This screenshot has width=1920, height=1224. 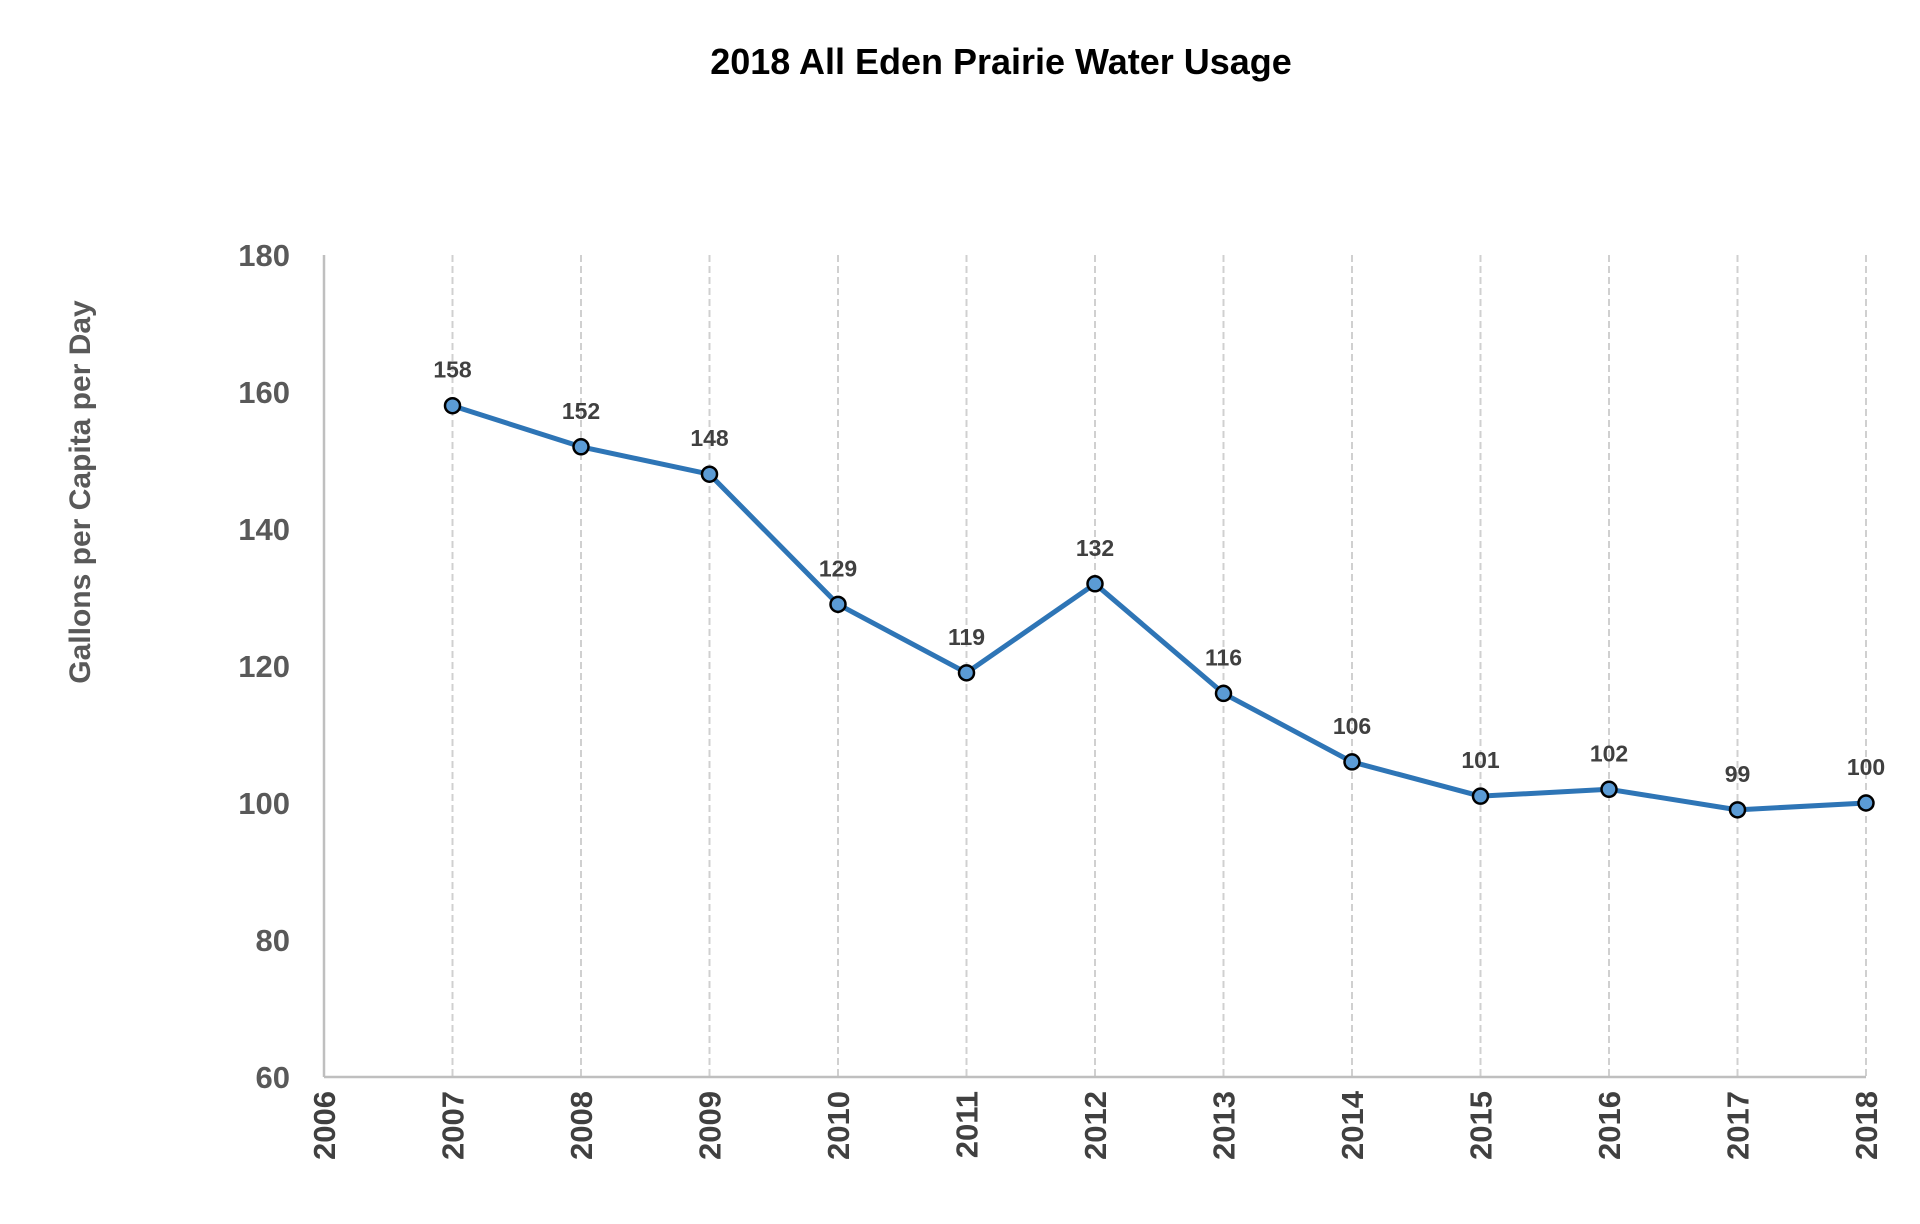 What do you see at coordinates (264, 392) in the screenshot?
I see `y-tick-label: 160` at bounding box center [264, 392].